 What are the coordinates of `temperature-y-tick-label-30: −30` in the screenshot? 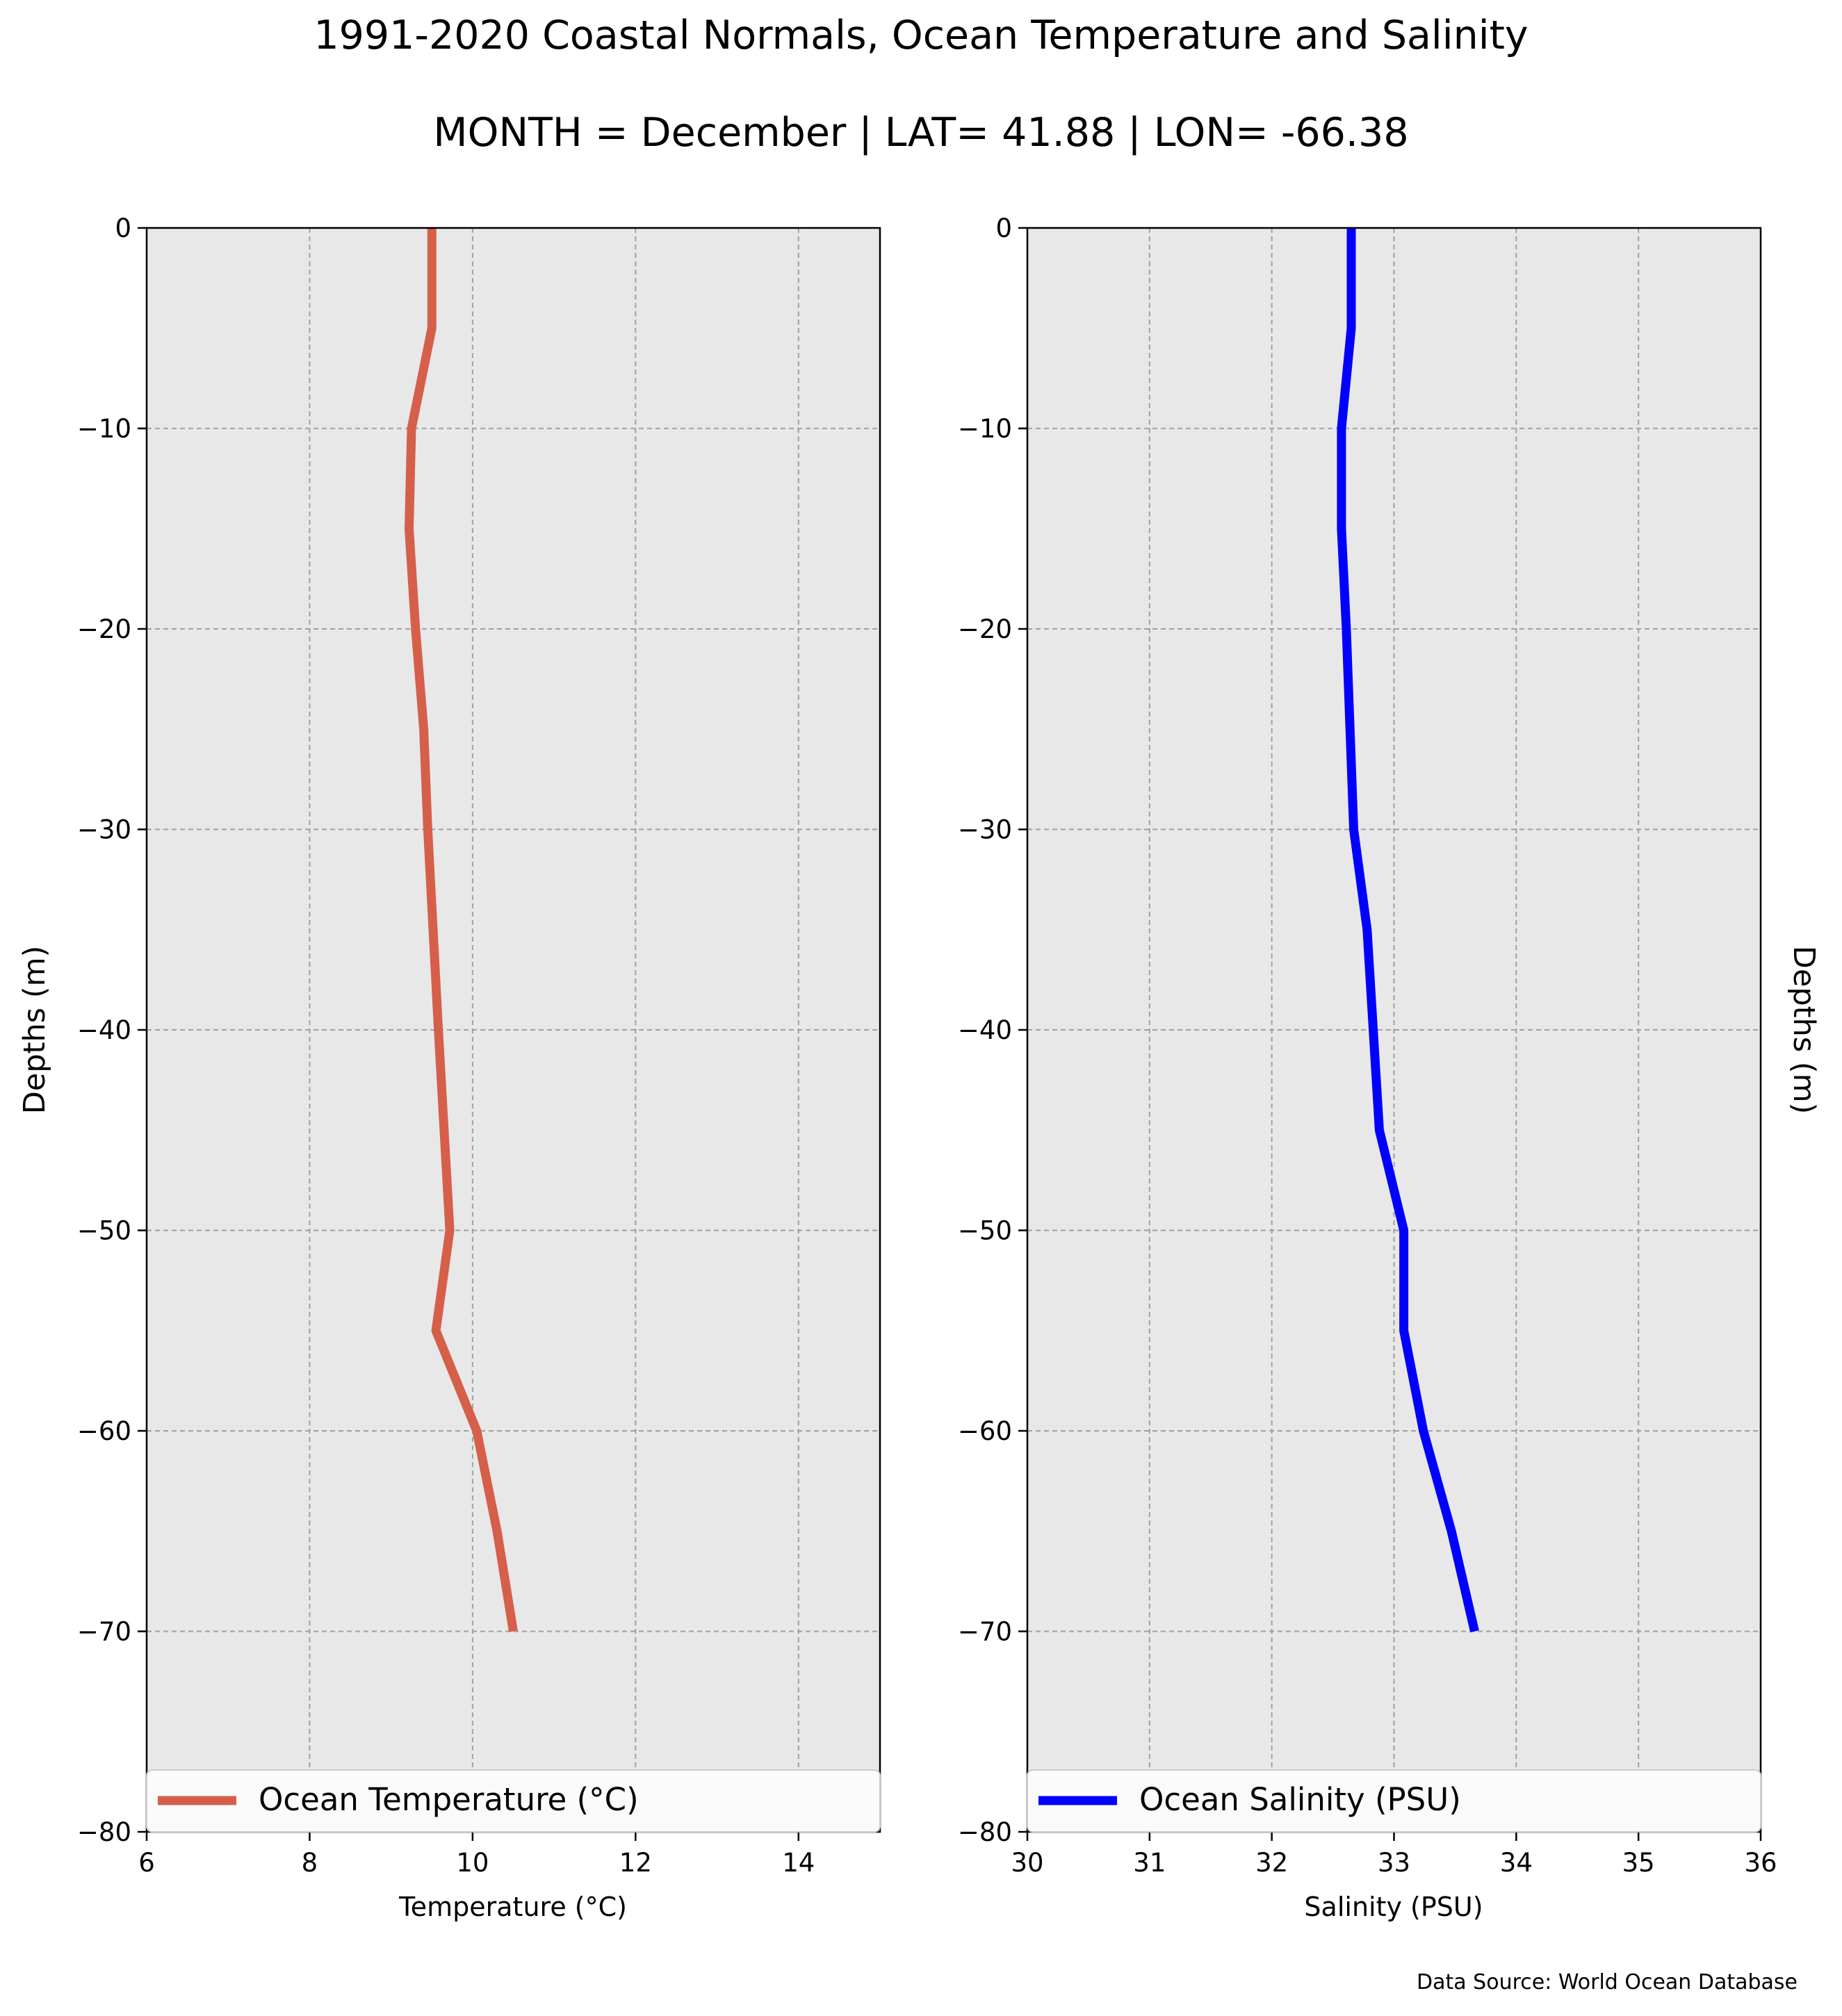 It's located at (104, 830).